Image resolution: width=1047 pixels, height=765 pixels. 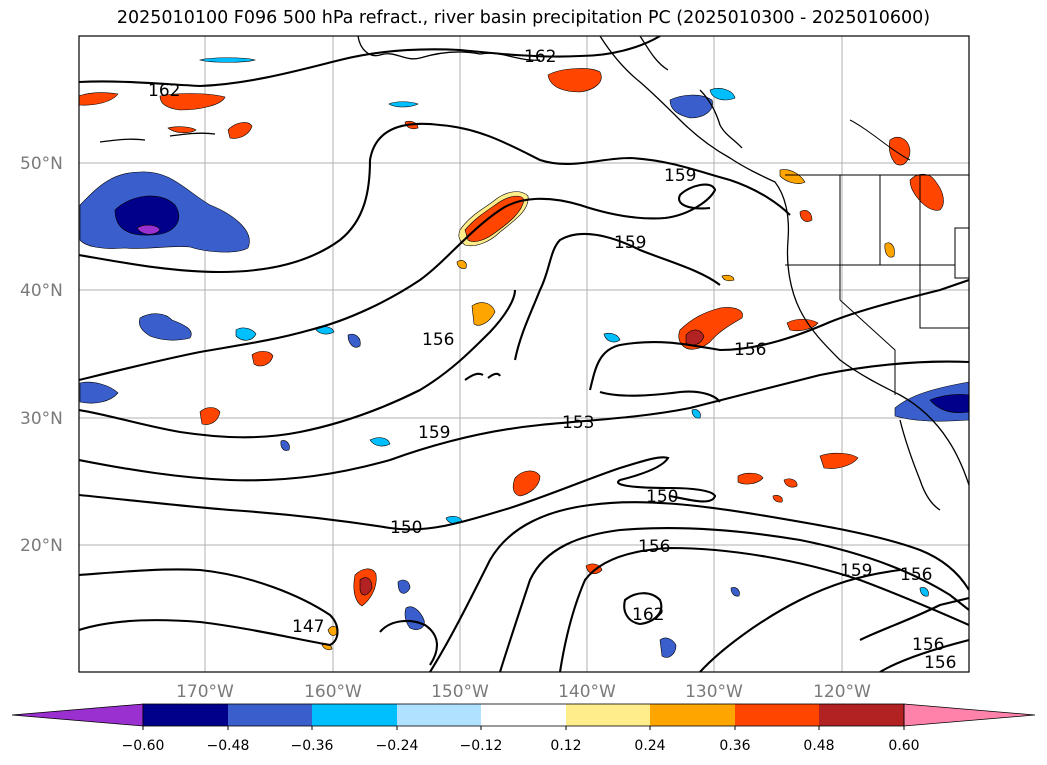 I want to click on colorbar-tick-label: 0.24, so click(x=649, y=746).